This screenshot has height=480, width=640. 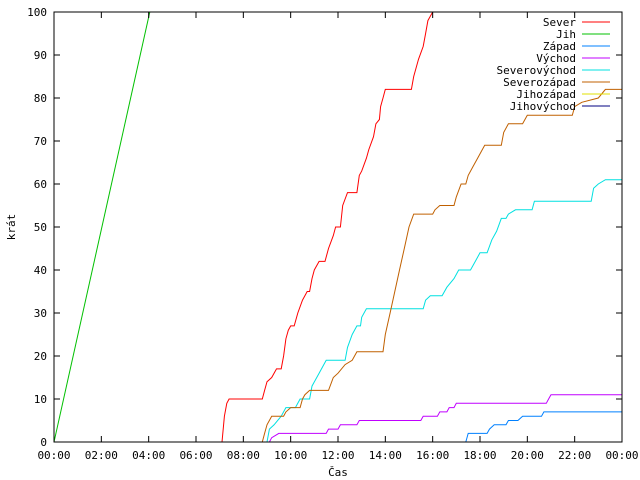 I want to click on legend-label: Jih, so click(x=566, y=34).